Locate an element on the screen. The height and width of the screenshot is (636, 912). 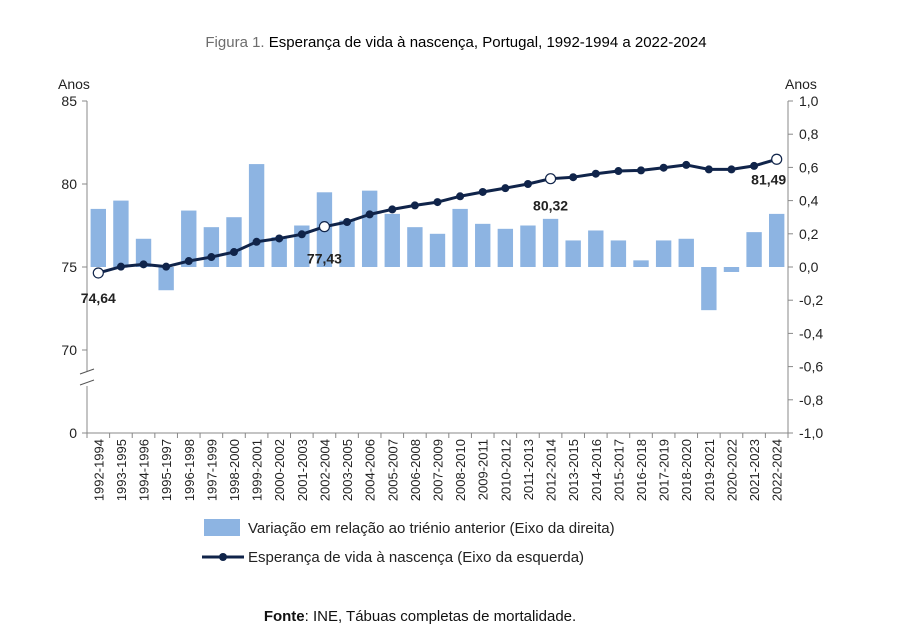
left-tick-label: 70 is located at coordinates (69, 350).